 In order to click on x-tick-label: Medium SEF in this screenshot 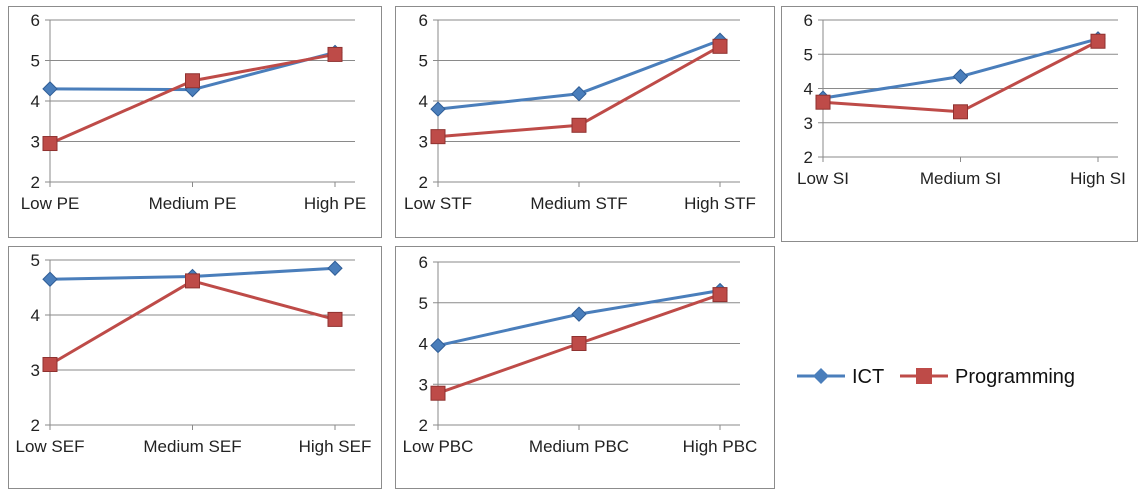, I will do `click(192, 446)`.